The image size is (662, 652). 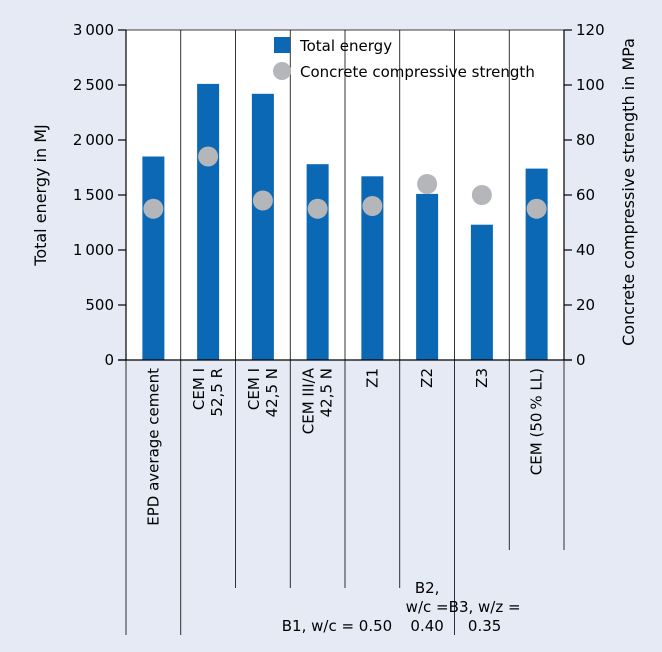 I want to click on legend-label: Concrete compressive strength, so click(x=417, y=72).